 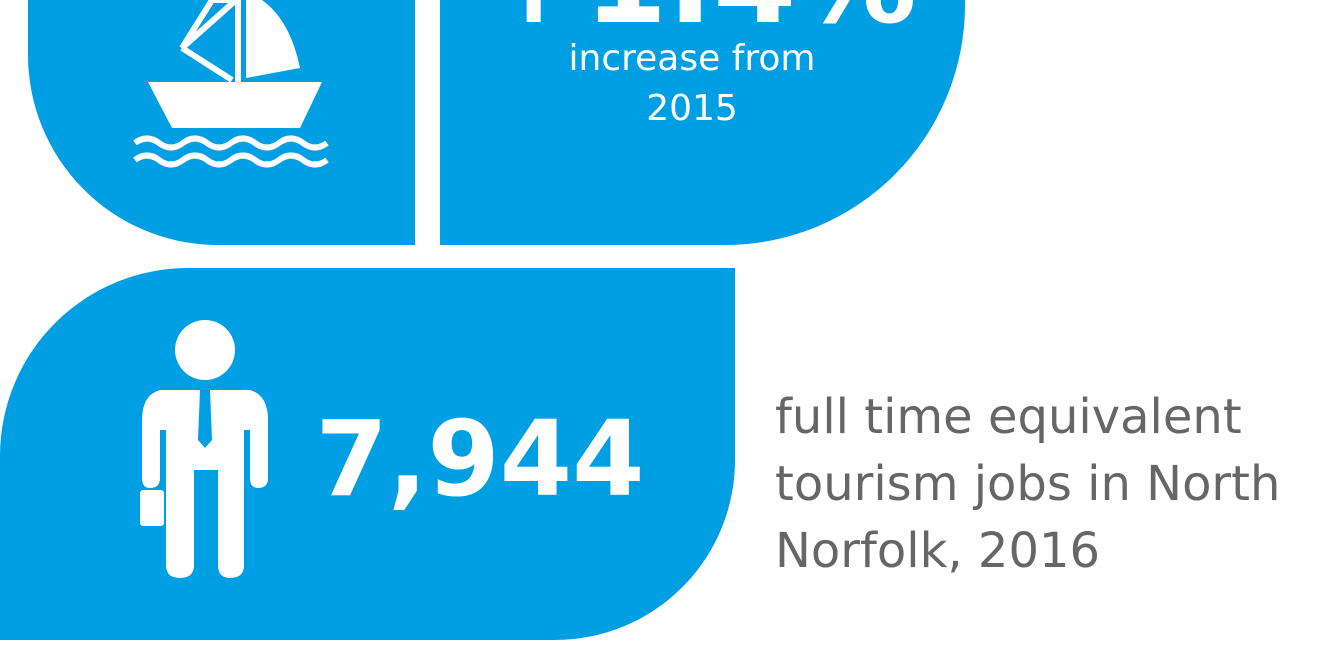 I want to click on jobs-caption: tourism jobs in North, so click(x=1027, y=484).